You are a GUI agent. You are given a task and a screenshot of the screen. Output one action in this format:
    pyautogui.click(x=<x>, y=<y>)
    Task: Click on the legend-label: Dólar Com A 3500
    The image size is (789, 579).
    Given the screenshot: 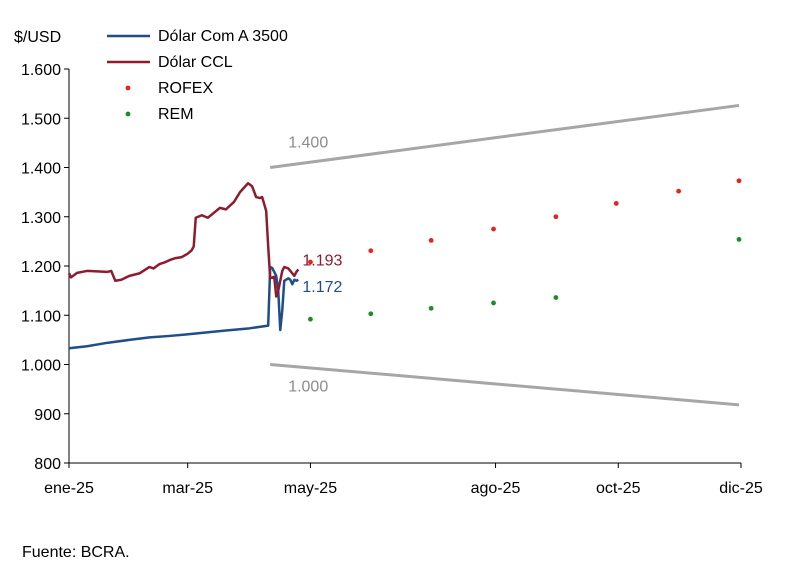 What is the action you would take?
    pyautogui.click(x=223, y=36)
    